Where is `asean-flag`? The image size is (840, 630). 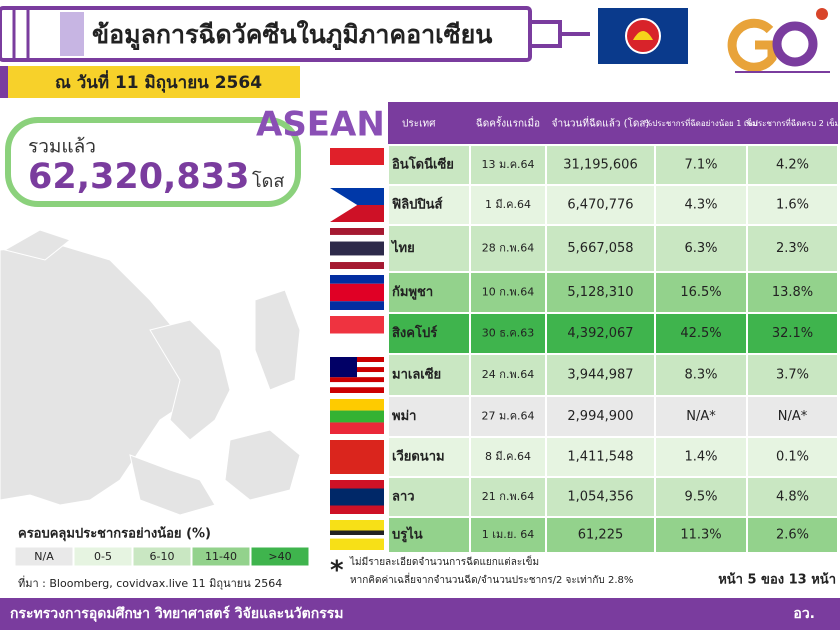
asean-flag is located at coordinates (643, 36).